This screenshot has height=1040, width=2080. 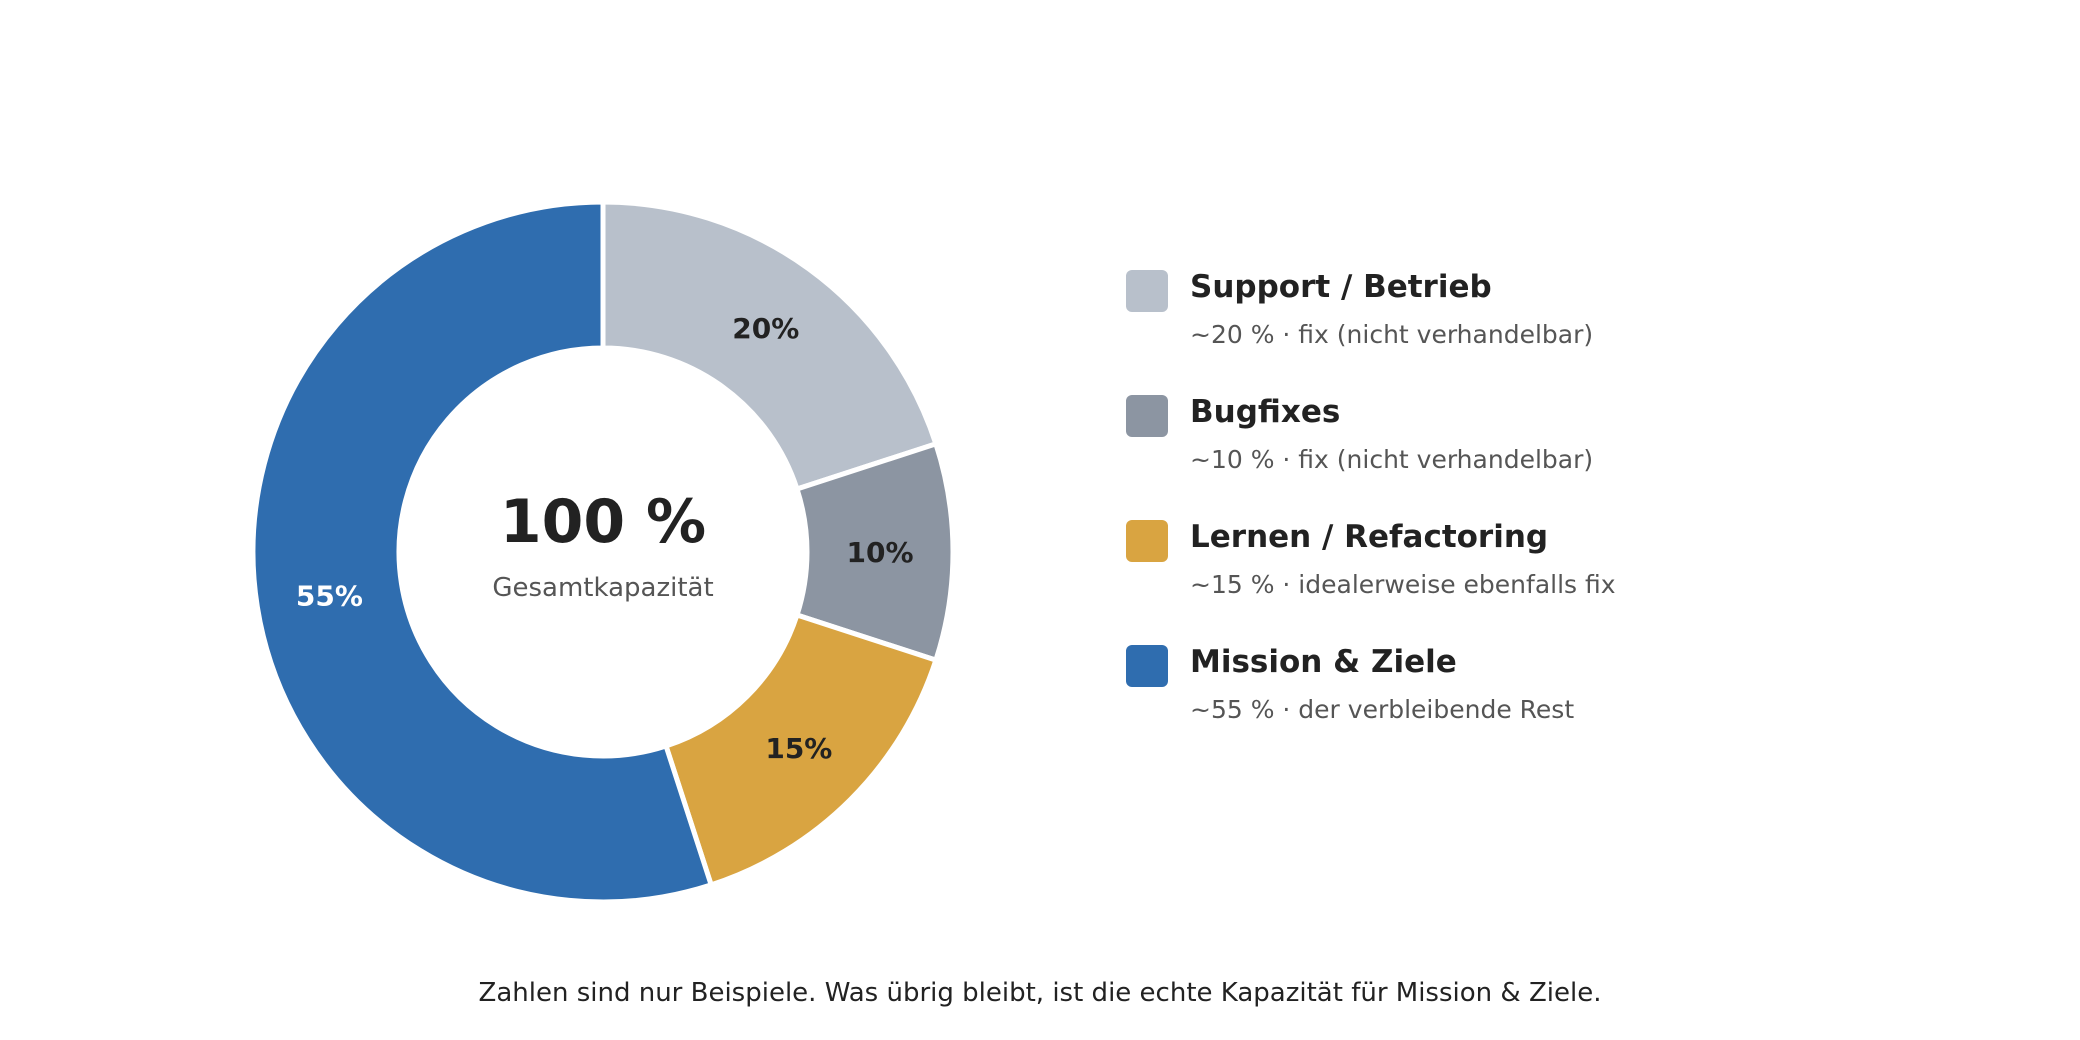 What do you see at coordinates (1382, 709) in the screenshot?
I see `legend-description: ~55 % · der verbleibende Rest` at bounding box center [1382, 709].